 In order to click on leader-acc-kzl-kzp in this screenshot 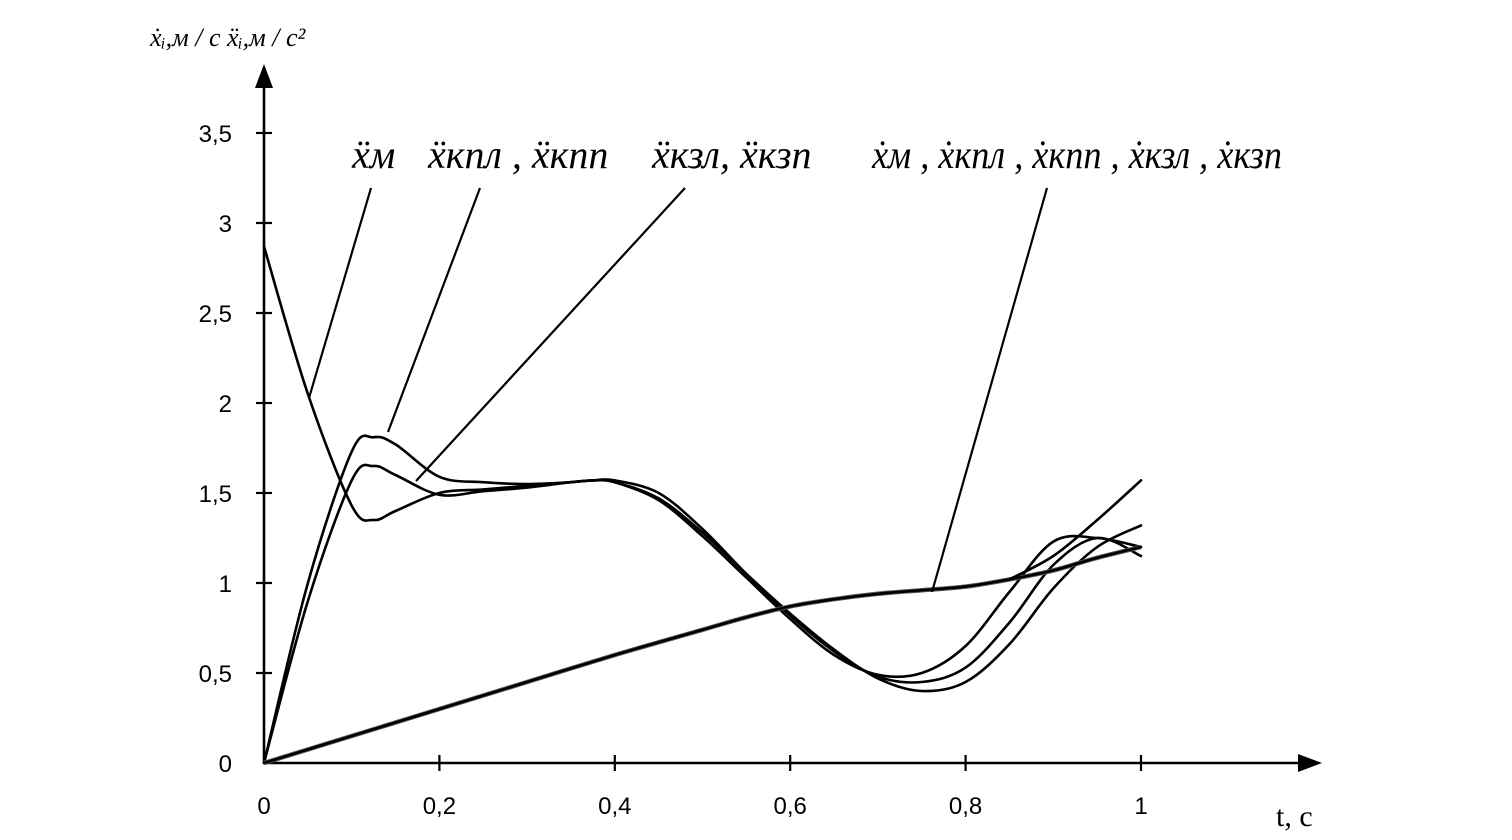, I will do `click(550, 334)`.